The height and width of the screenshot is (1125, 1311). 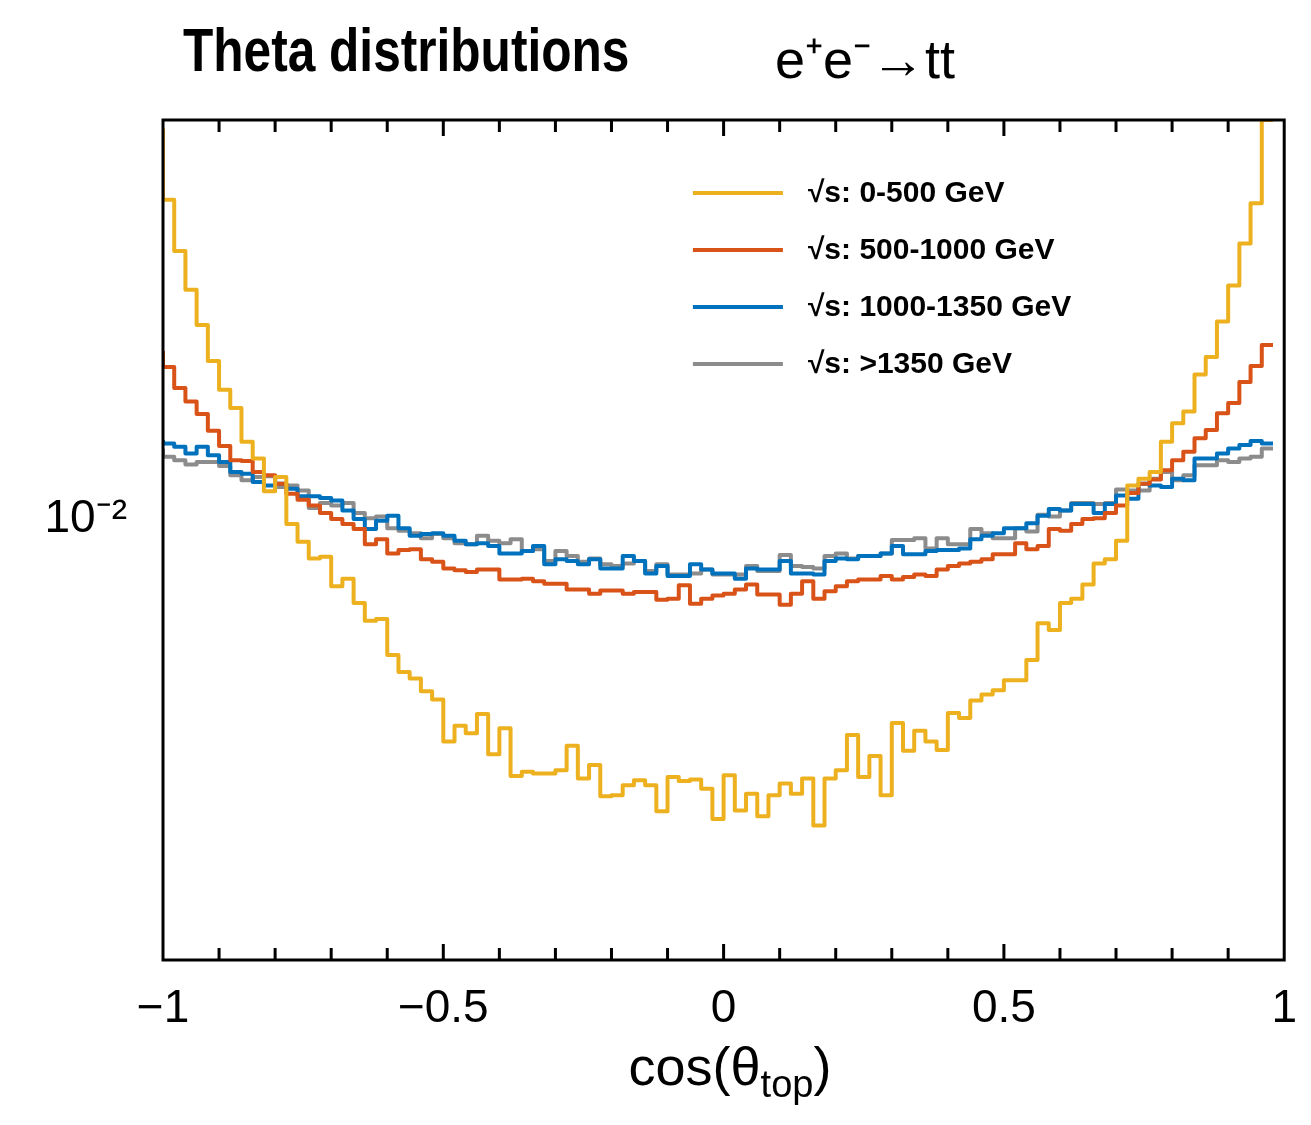 I want to click on legend-label: √s: 1000-1350 GeV, so click(x=939, y=306).